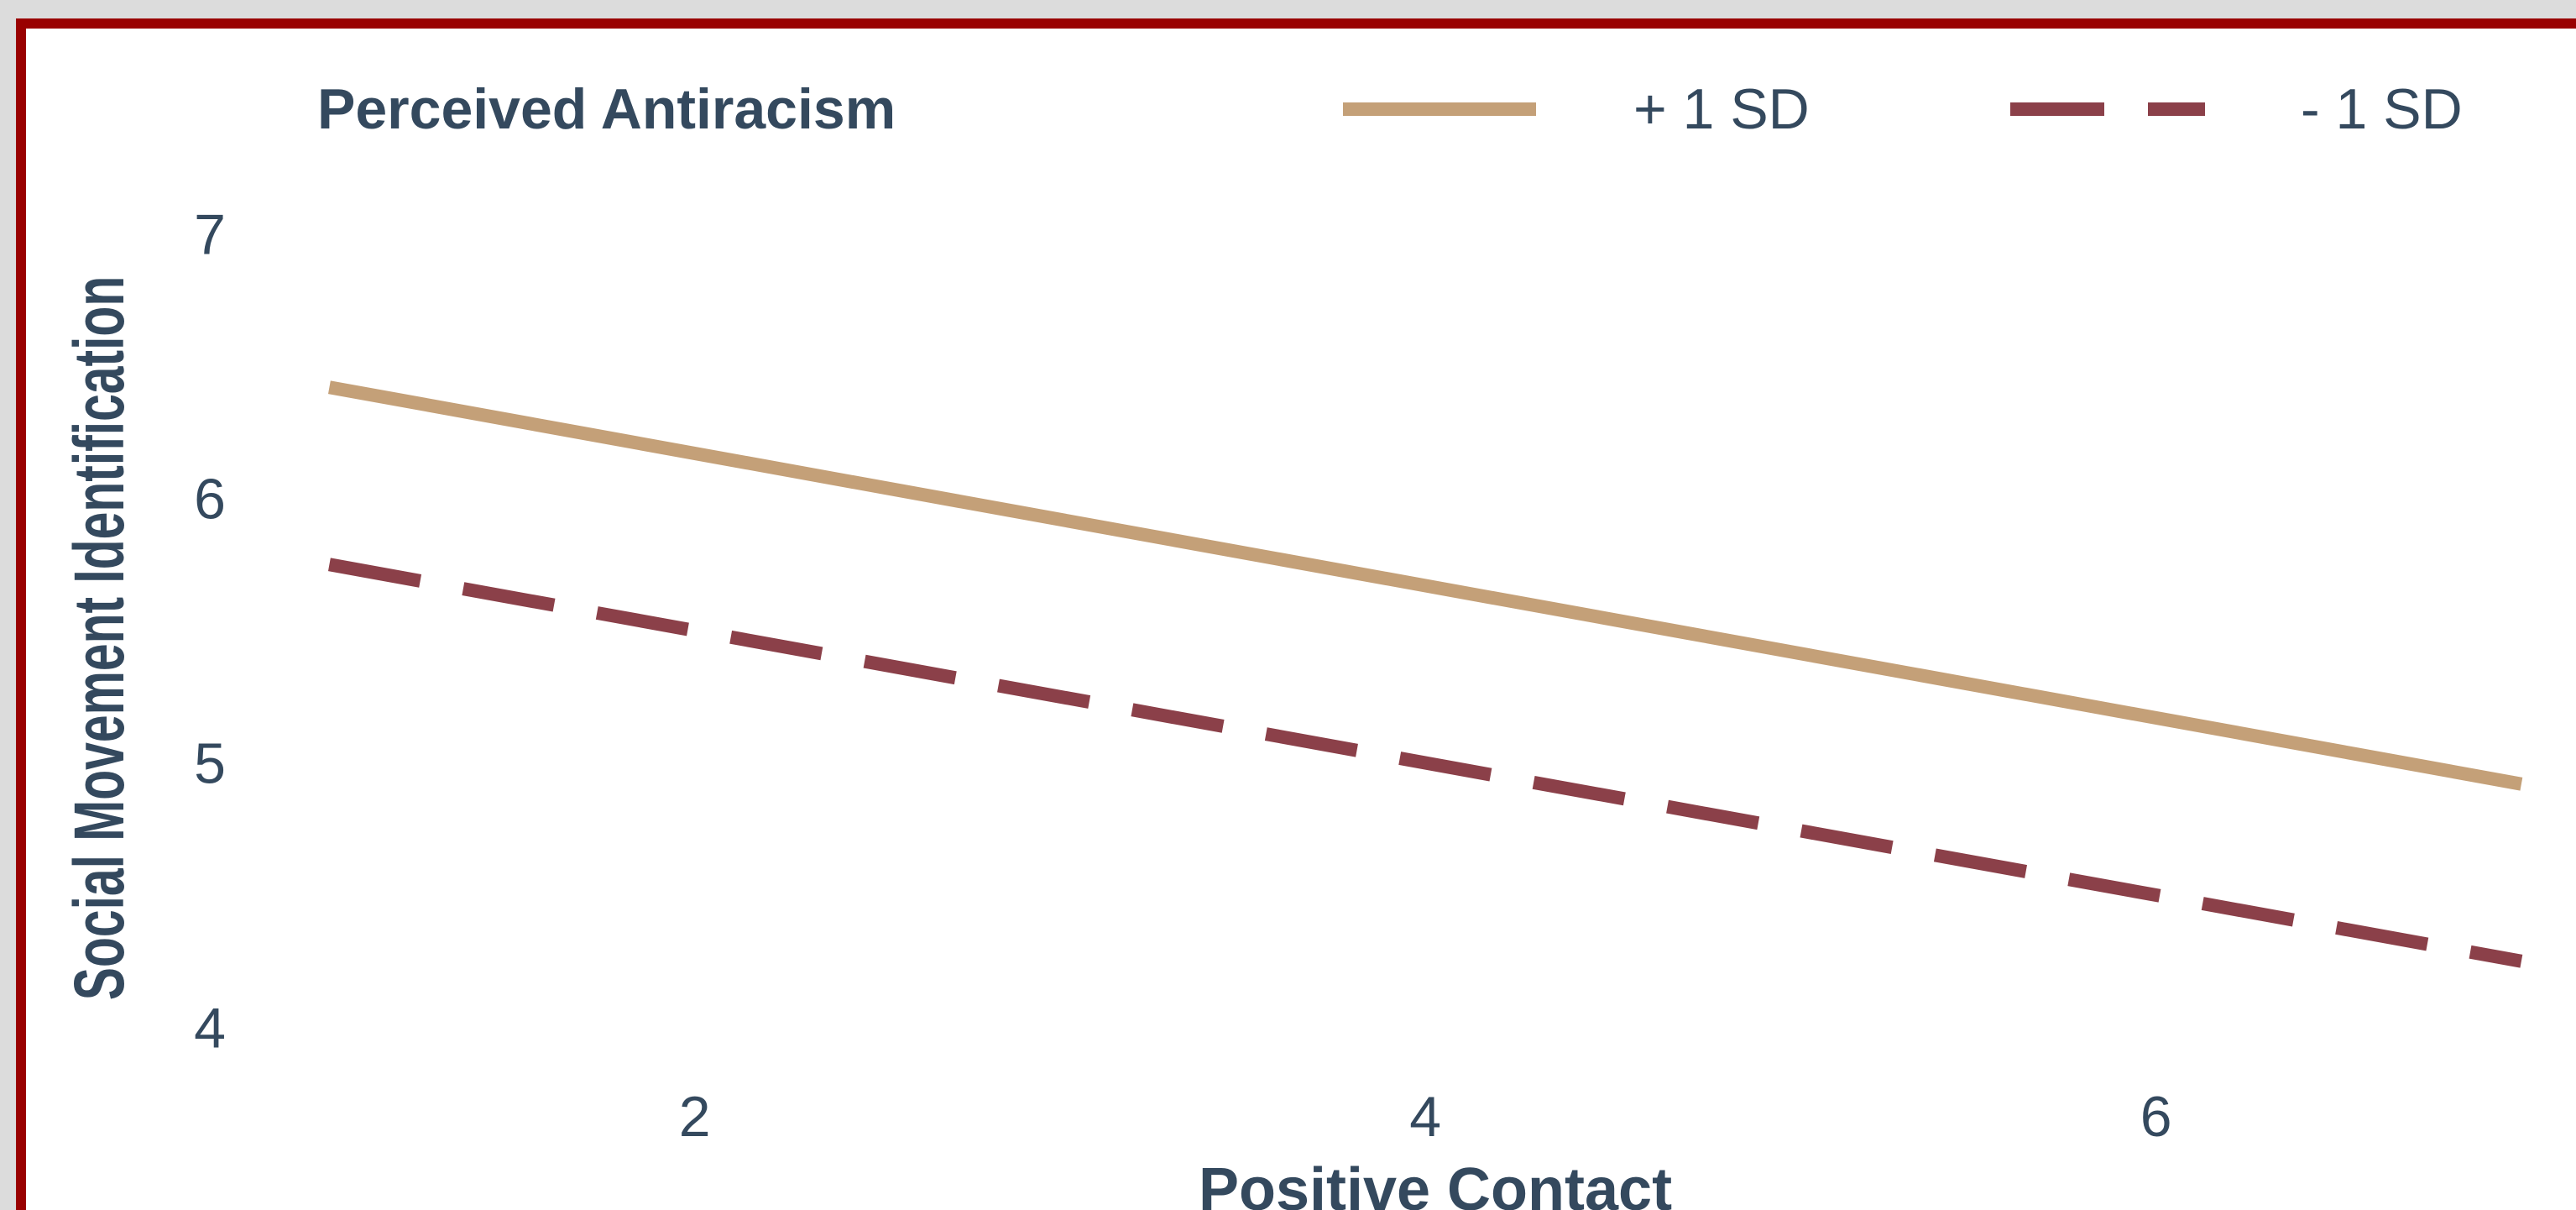 The image size is (2576, 1210). I want to click on y-axis-title: Social Movement Identification, so click(99, 638).